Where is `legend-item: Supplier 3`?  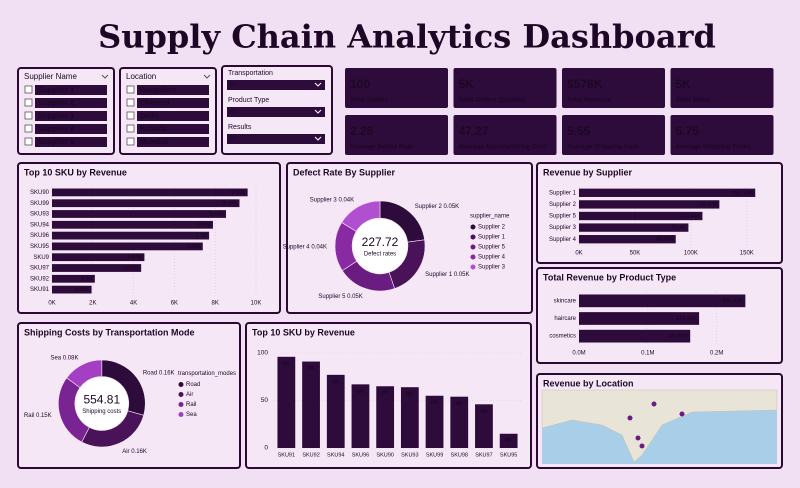 legend-item: Supplier 3 is located at coordinates (492, 268).